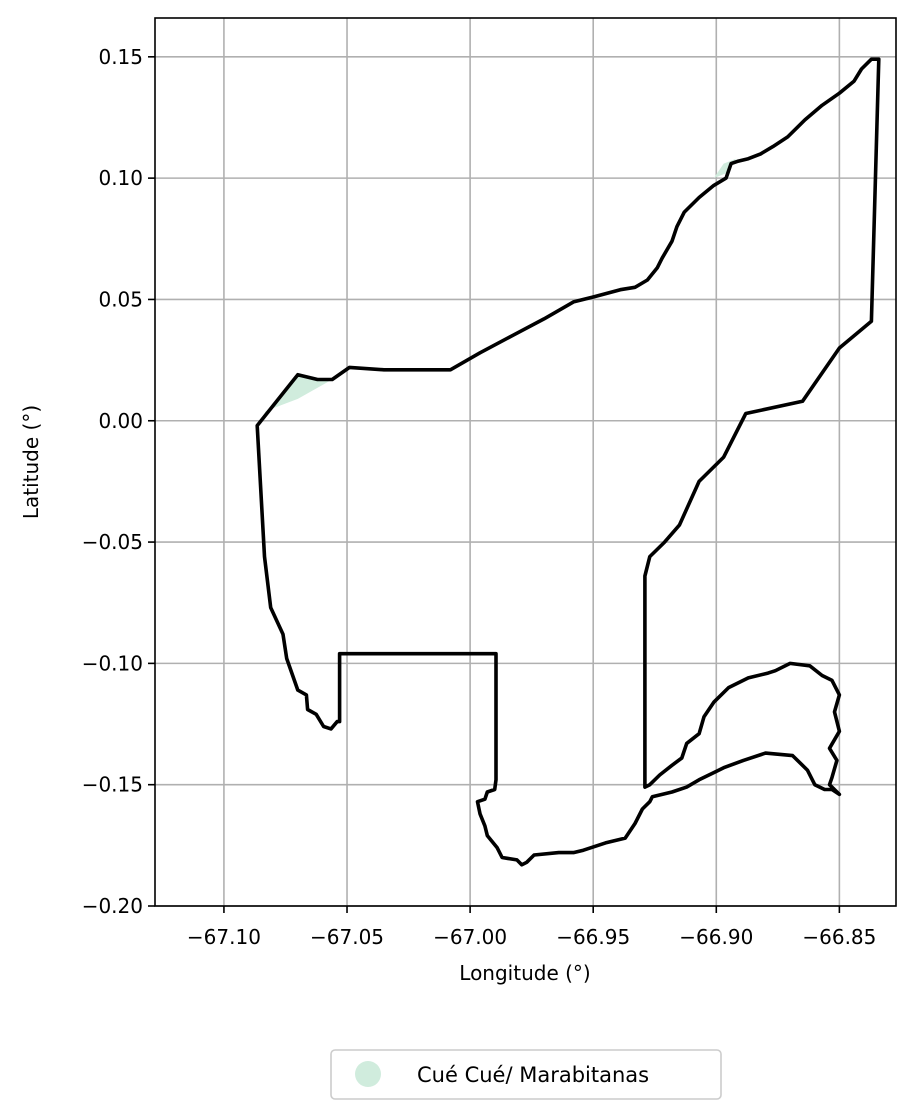  Describe the element at coordinates (112, 663) in the screenshot. I see `y-tick-label: −0.10` at that location.